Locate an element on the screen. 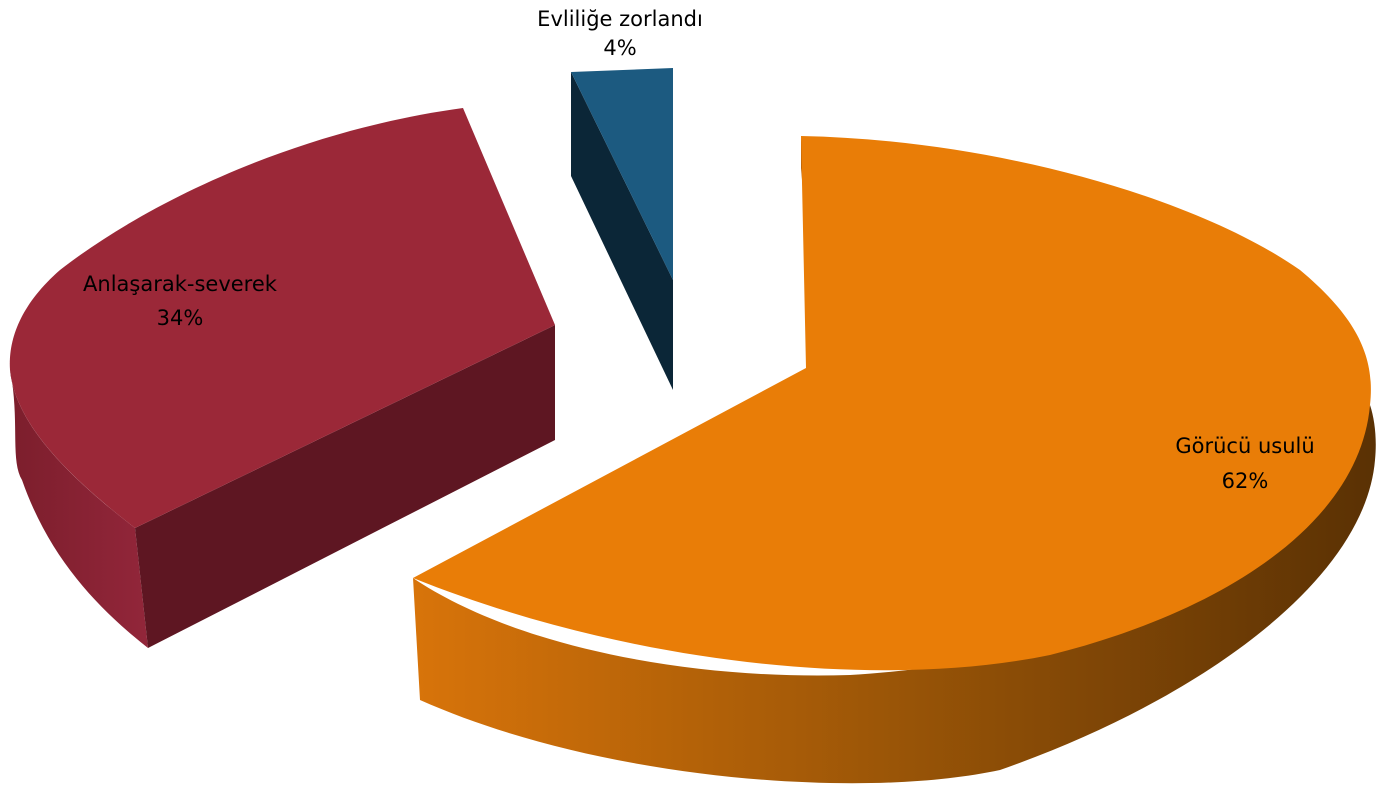  slice-label-anlasarak-severek: Anlaşarak-severek is located at coordinates (180, 284).